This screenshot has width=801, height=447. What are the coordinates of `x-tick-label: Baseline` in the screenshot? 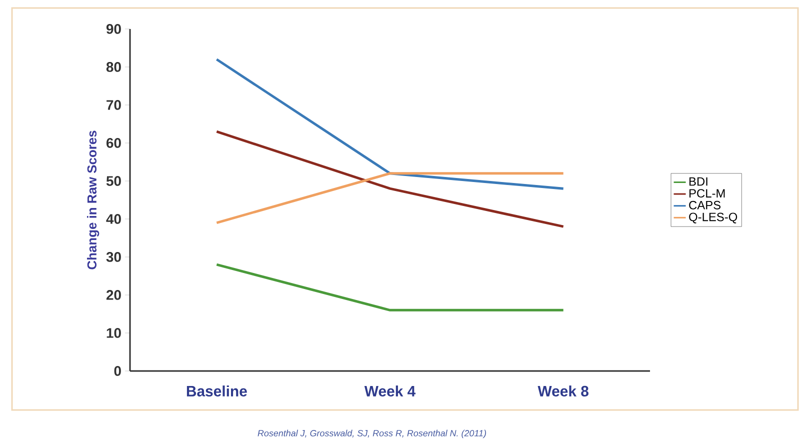 It's located at (216, 391).